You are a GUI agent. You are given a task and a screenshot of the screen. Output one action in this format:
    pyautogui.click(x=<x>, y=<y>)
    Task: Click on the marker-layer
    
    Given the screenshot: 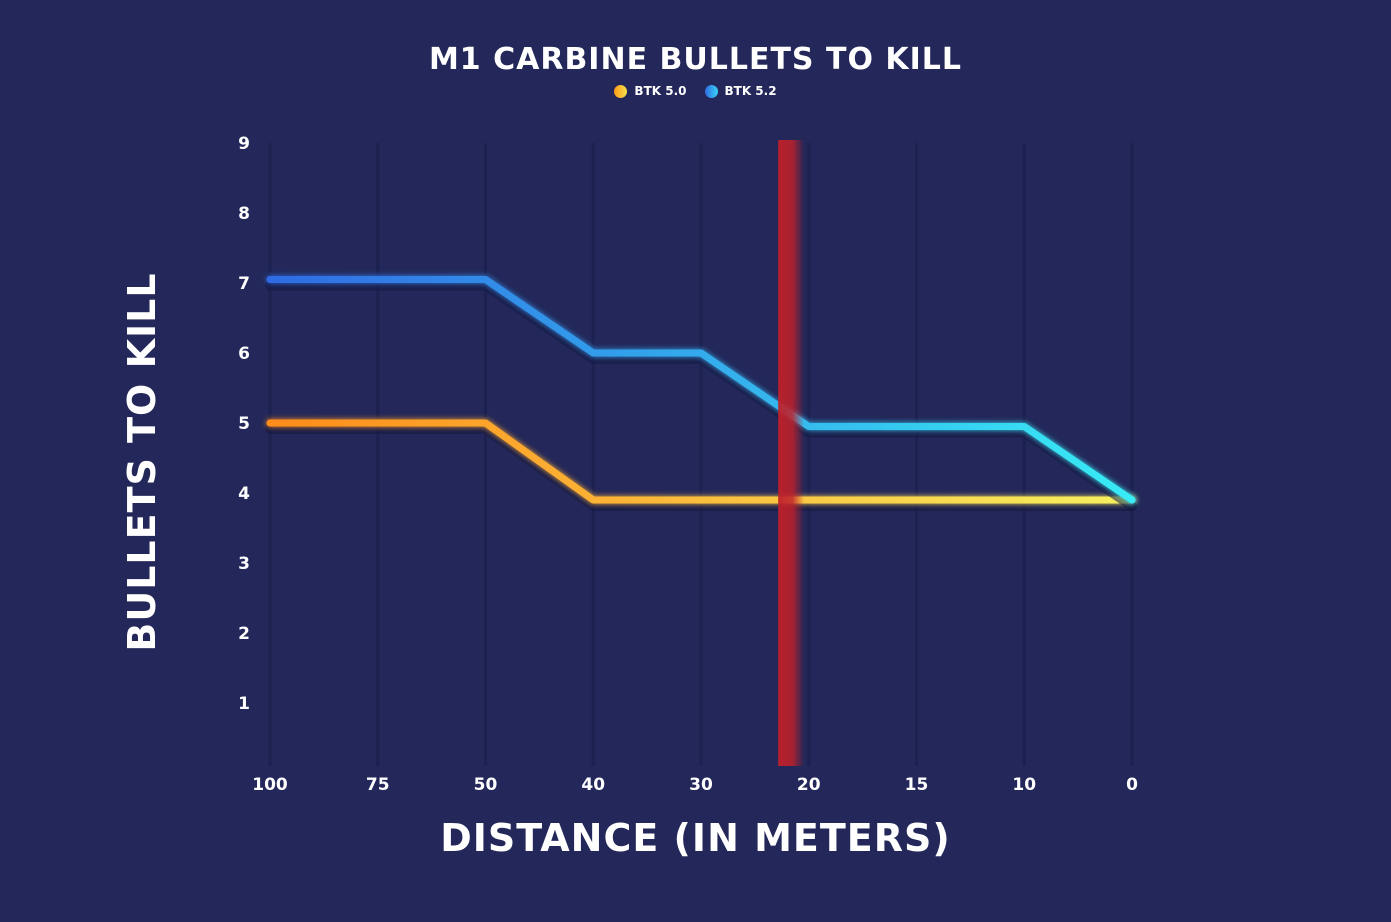 What is the action you would take?
    pyautogui.click(x=791, y=453)
    